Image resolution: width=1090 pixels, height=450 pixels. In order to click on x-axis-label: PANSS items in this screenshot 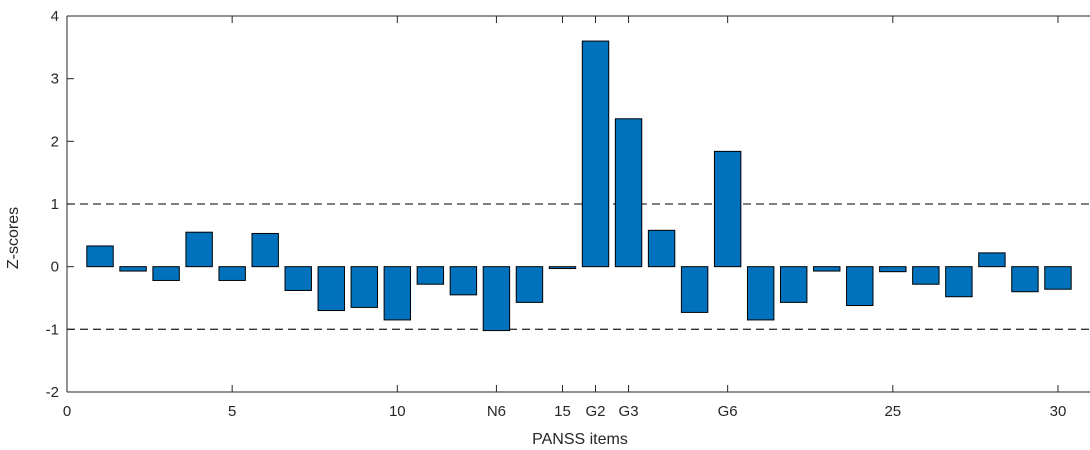, I will do `click(580, 439)`.